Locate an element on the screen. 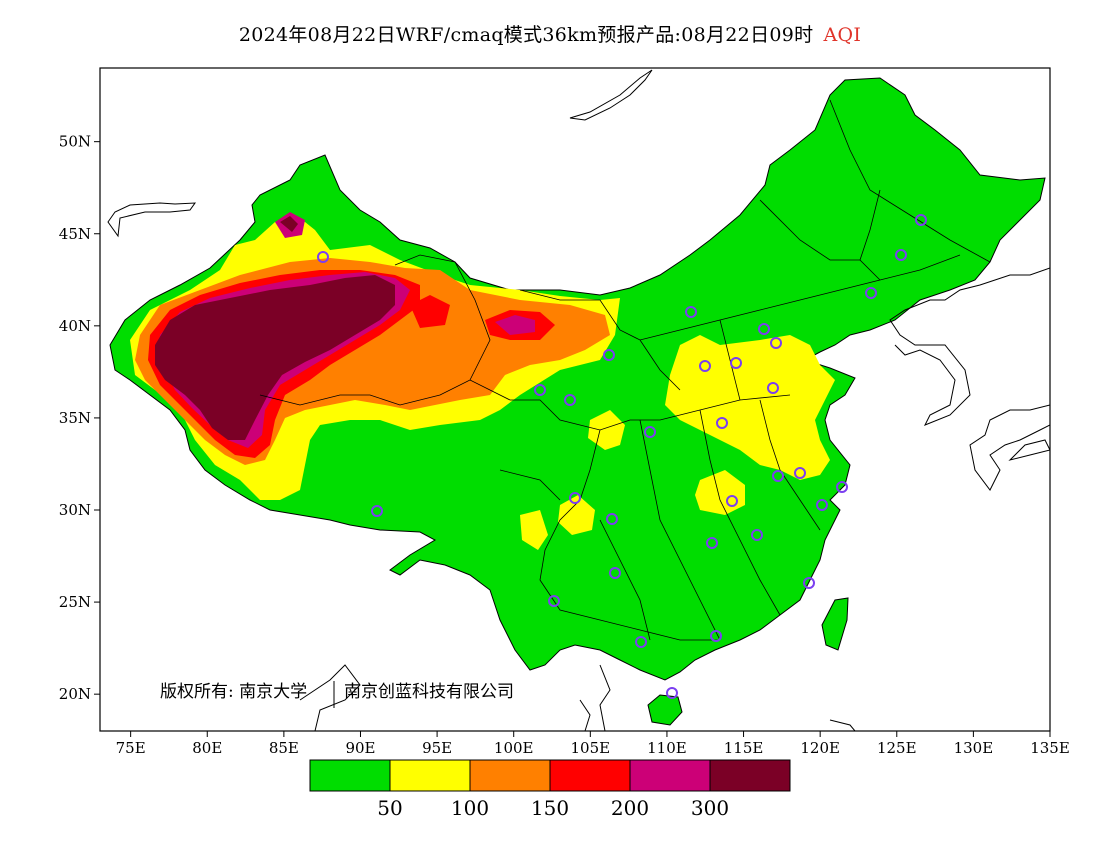 The width and height of the screenshot is (1100, 850). legend-label: 50 is located at coordinates (389, 808).